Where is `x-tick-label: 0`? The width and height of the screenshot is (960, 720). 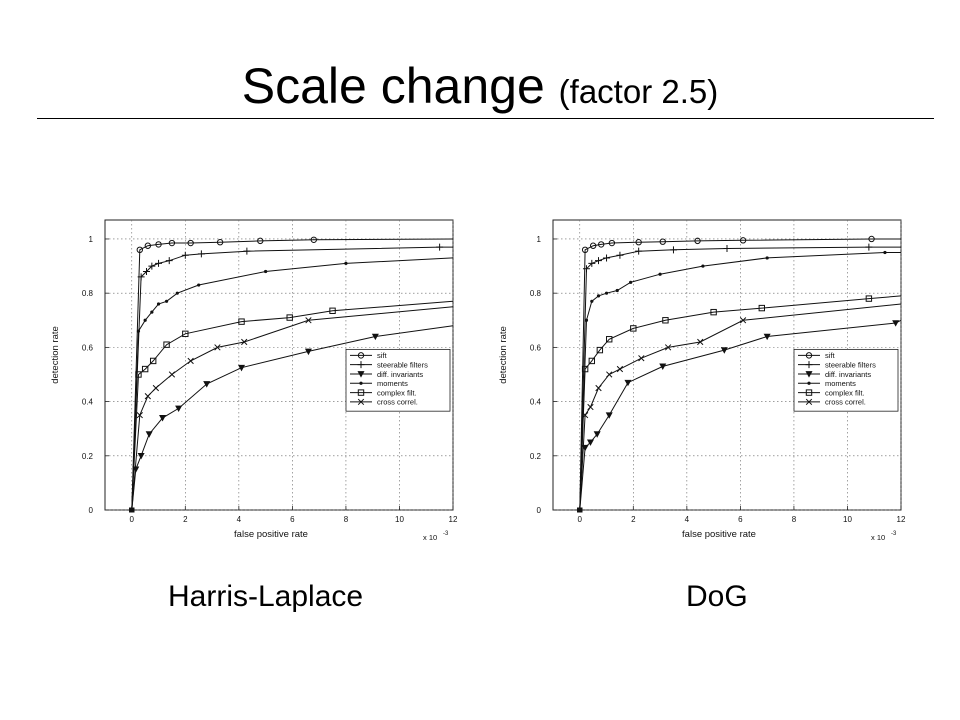
x-tick-label: 0 is located at coordinates (580, 519).